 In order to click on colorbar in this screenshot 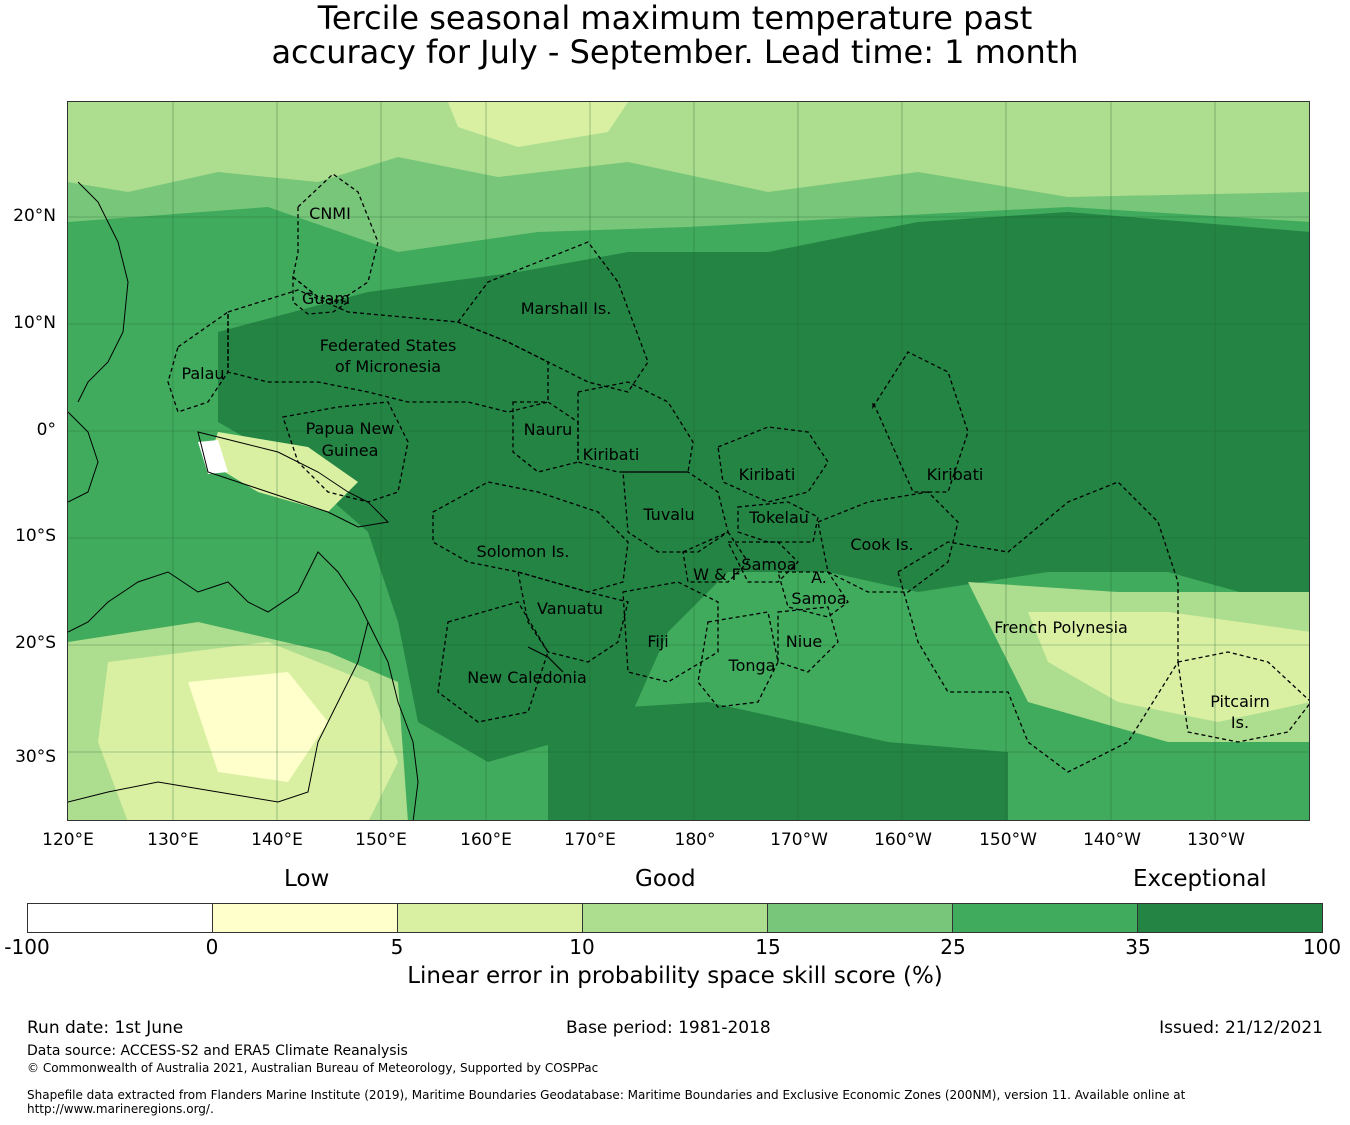, I will do `click(675, 918)`.